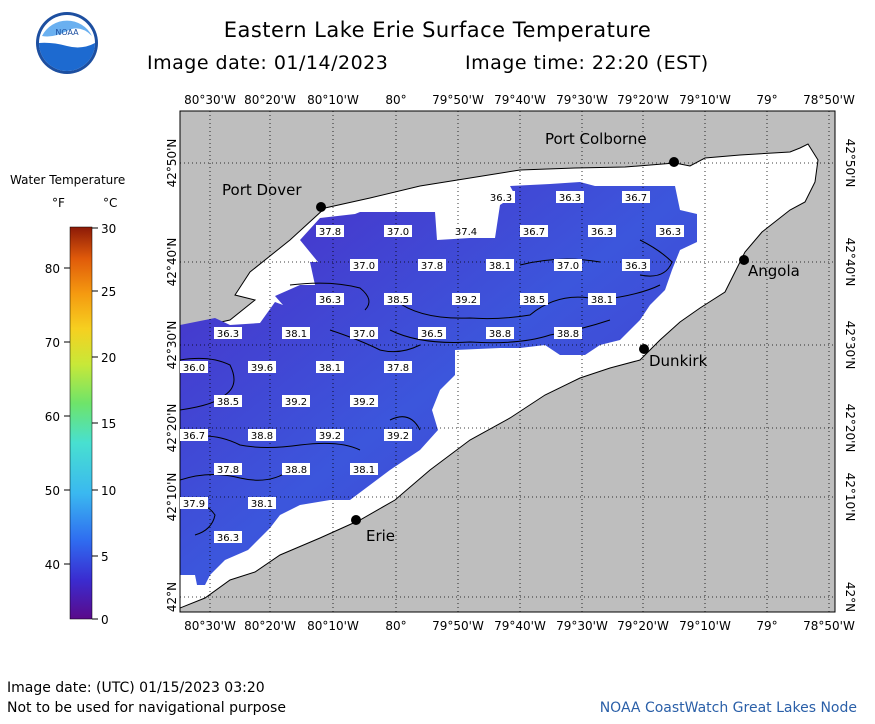 This screenshot has height=724, width=875. Describe the element at coordinates (268, 63) in the screenshot. I see `image-date: Image date: 01/14/2023` at that location.